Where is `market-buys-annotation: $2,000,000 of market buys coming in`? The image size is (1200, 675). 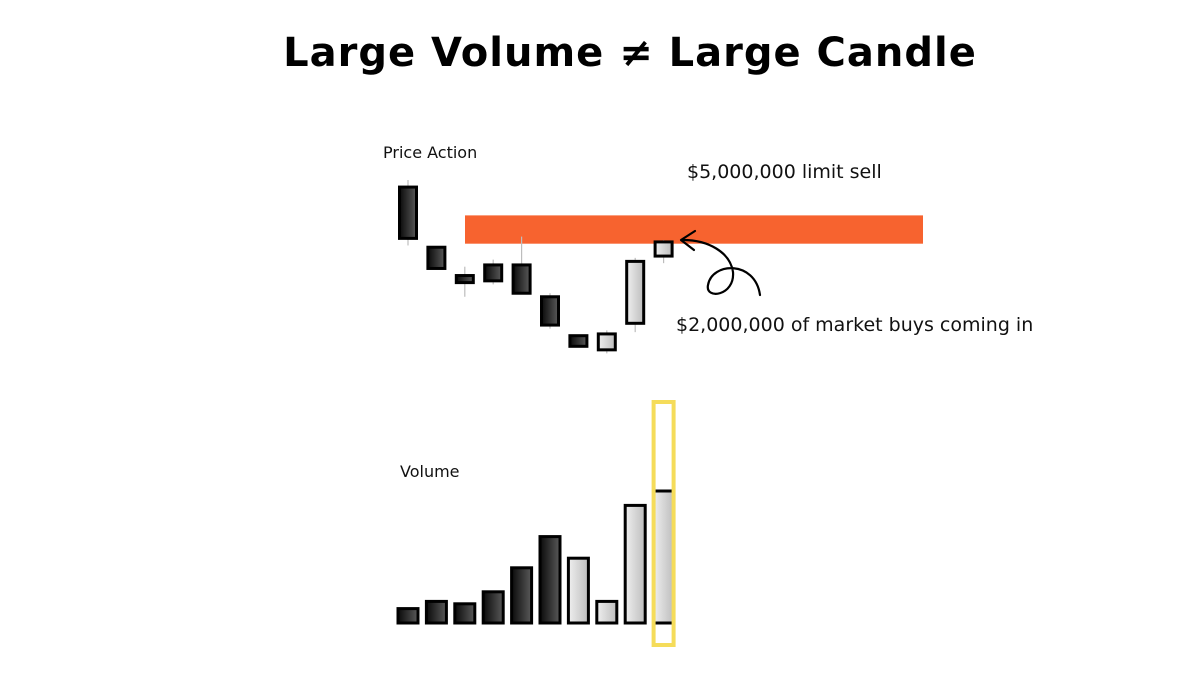
market-buys-annotation: $2,000,000 of market buys coming in is located at coordinates (855, 325).